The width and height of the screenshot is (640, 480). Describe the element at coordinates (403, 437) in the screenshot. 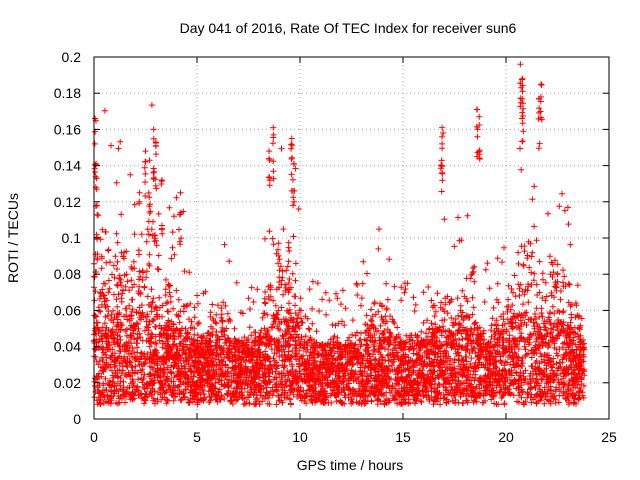

I see `x-tick-label: 15` at that location.